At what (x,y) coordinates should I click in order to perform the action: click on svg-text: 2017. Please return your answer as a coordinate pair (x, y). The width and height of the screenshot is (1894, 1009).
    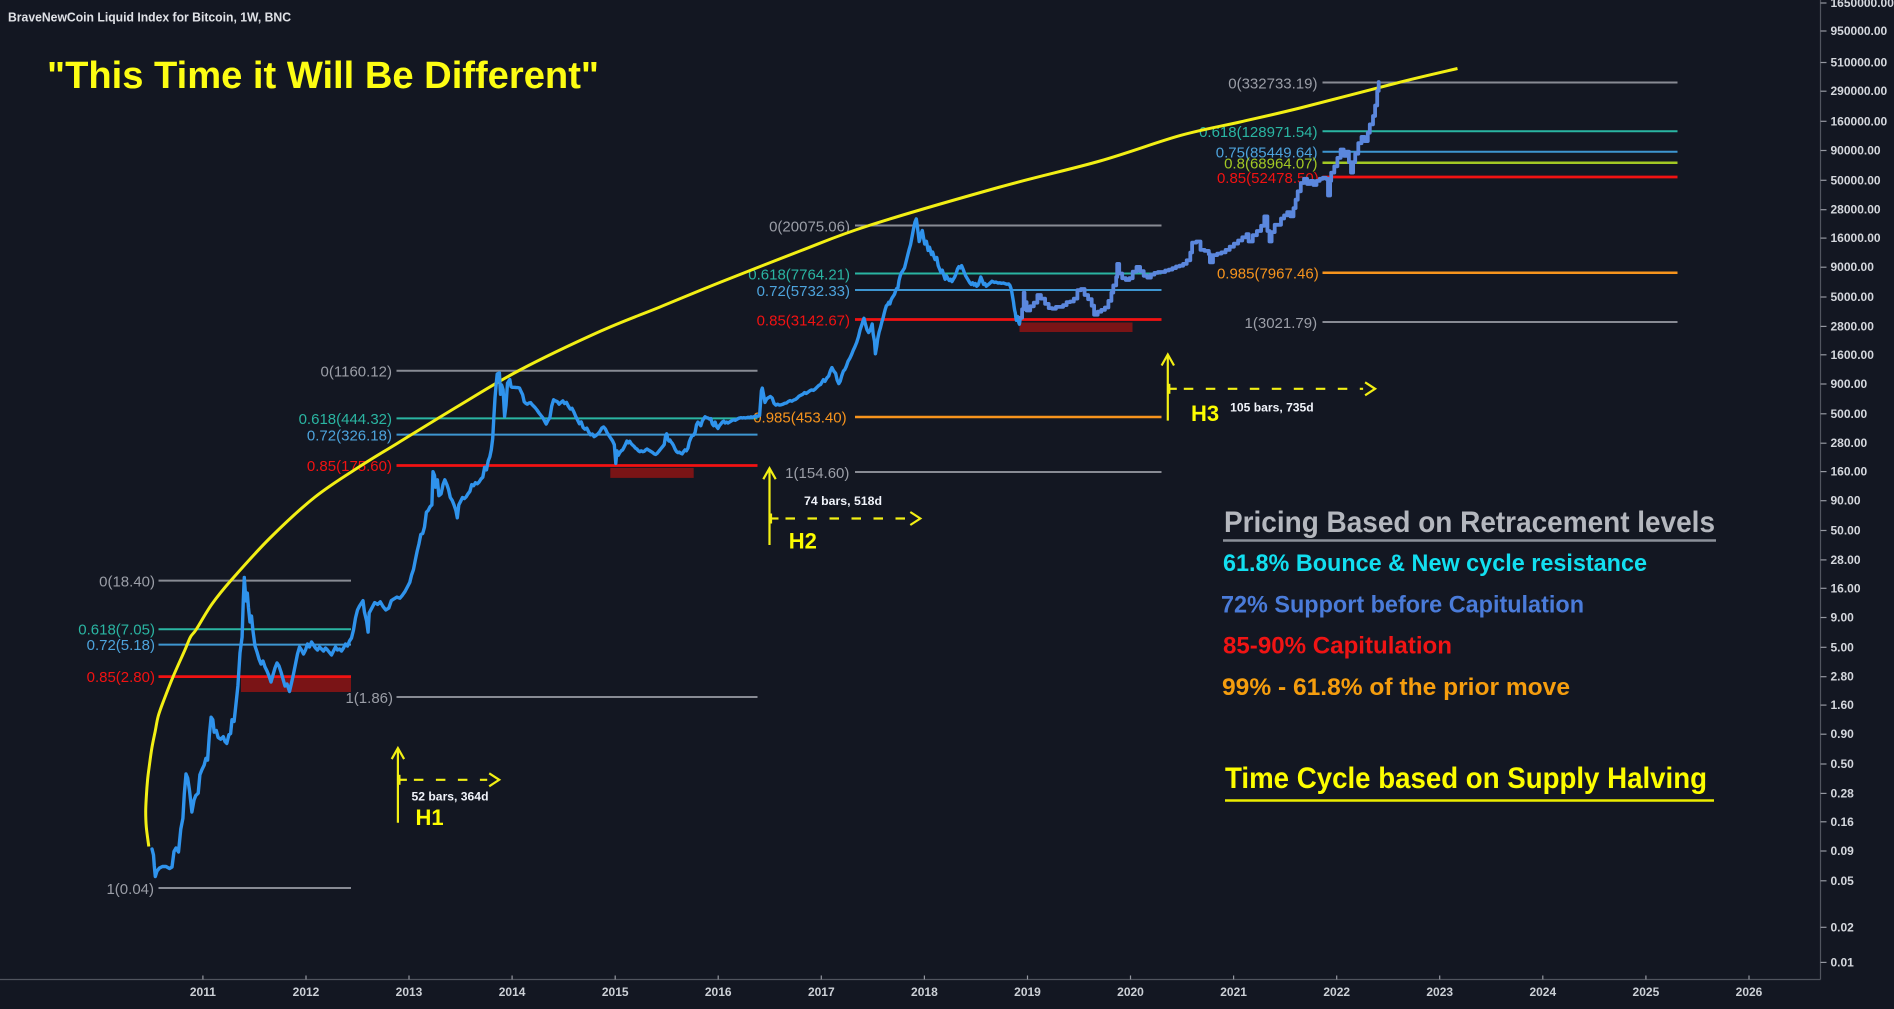
    Looking at the image, I should click on (821, 992).